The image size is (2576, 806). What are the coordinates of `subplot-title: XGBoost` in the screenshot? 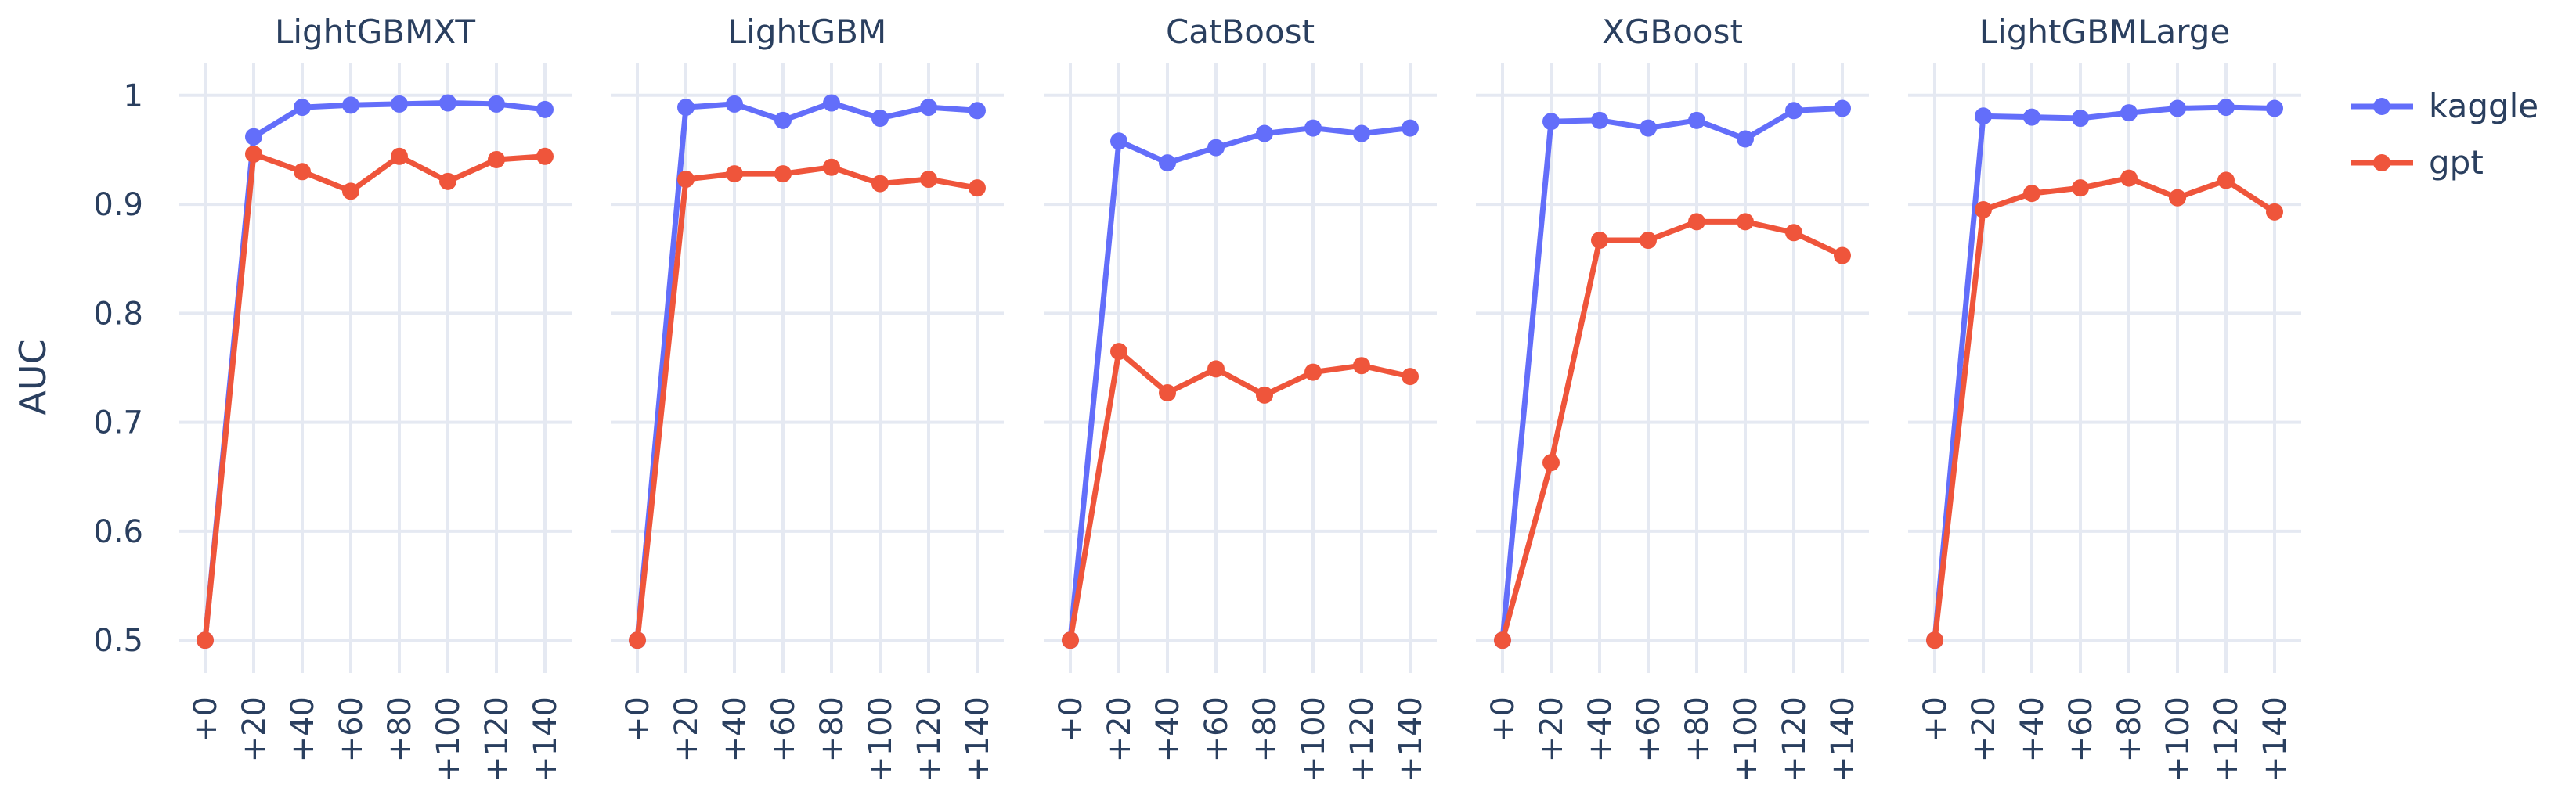 It's located at (1673, 32).